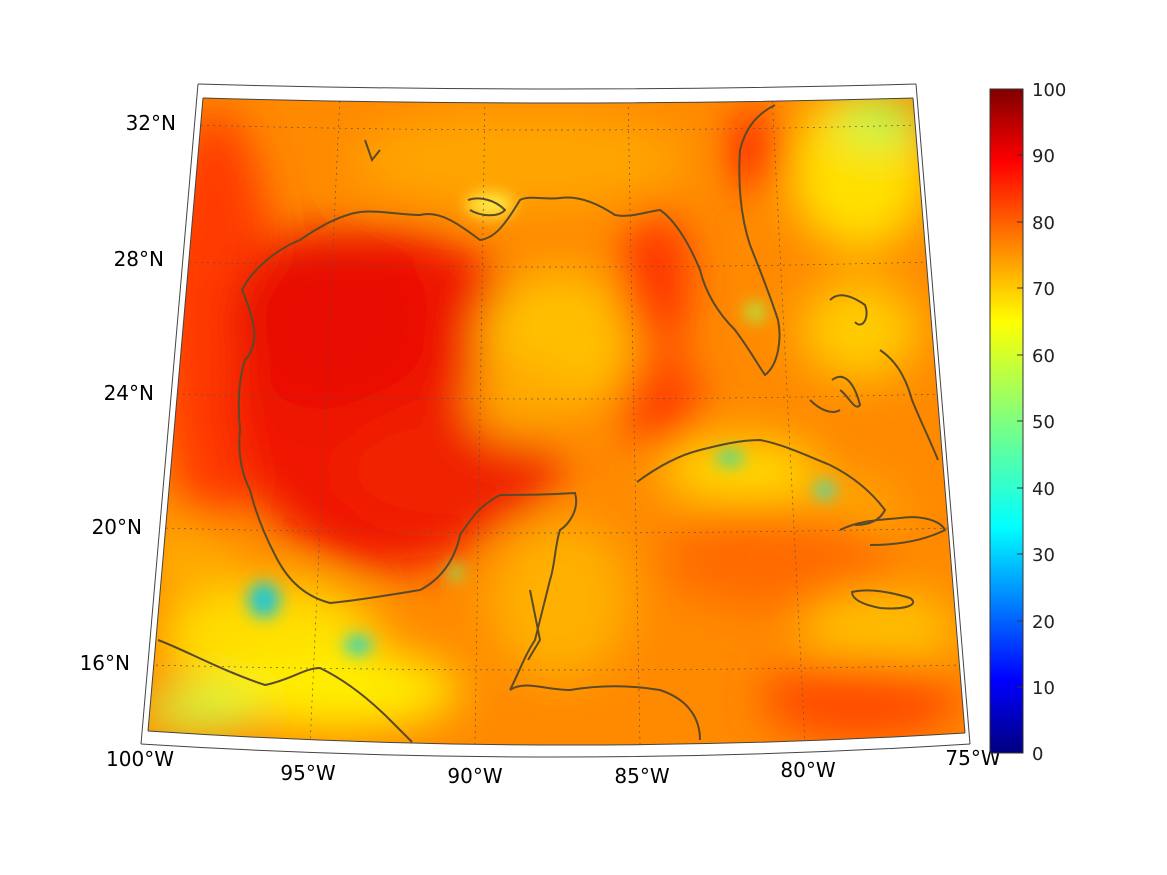 The width and height of the screenshot is (1167, 875). I want to click on lon-label-85: 85°W, so click(641, 776).